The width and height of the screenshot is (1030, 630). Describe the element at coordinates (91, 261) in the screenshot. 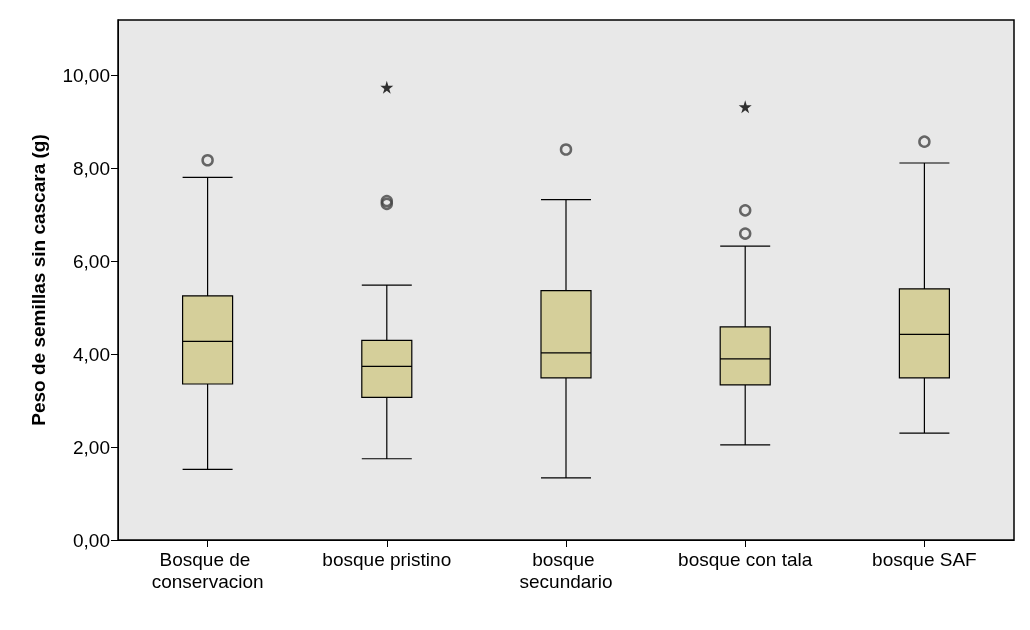

I see `y-tick-label: 6,00` at that location.